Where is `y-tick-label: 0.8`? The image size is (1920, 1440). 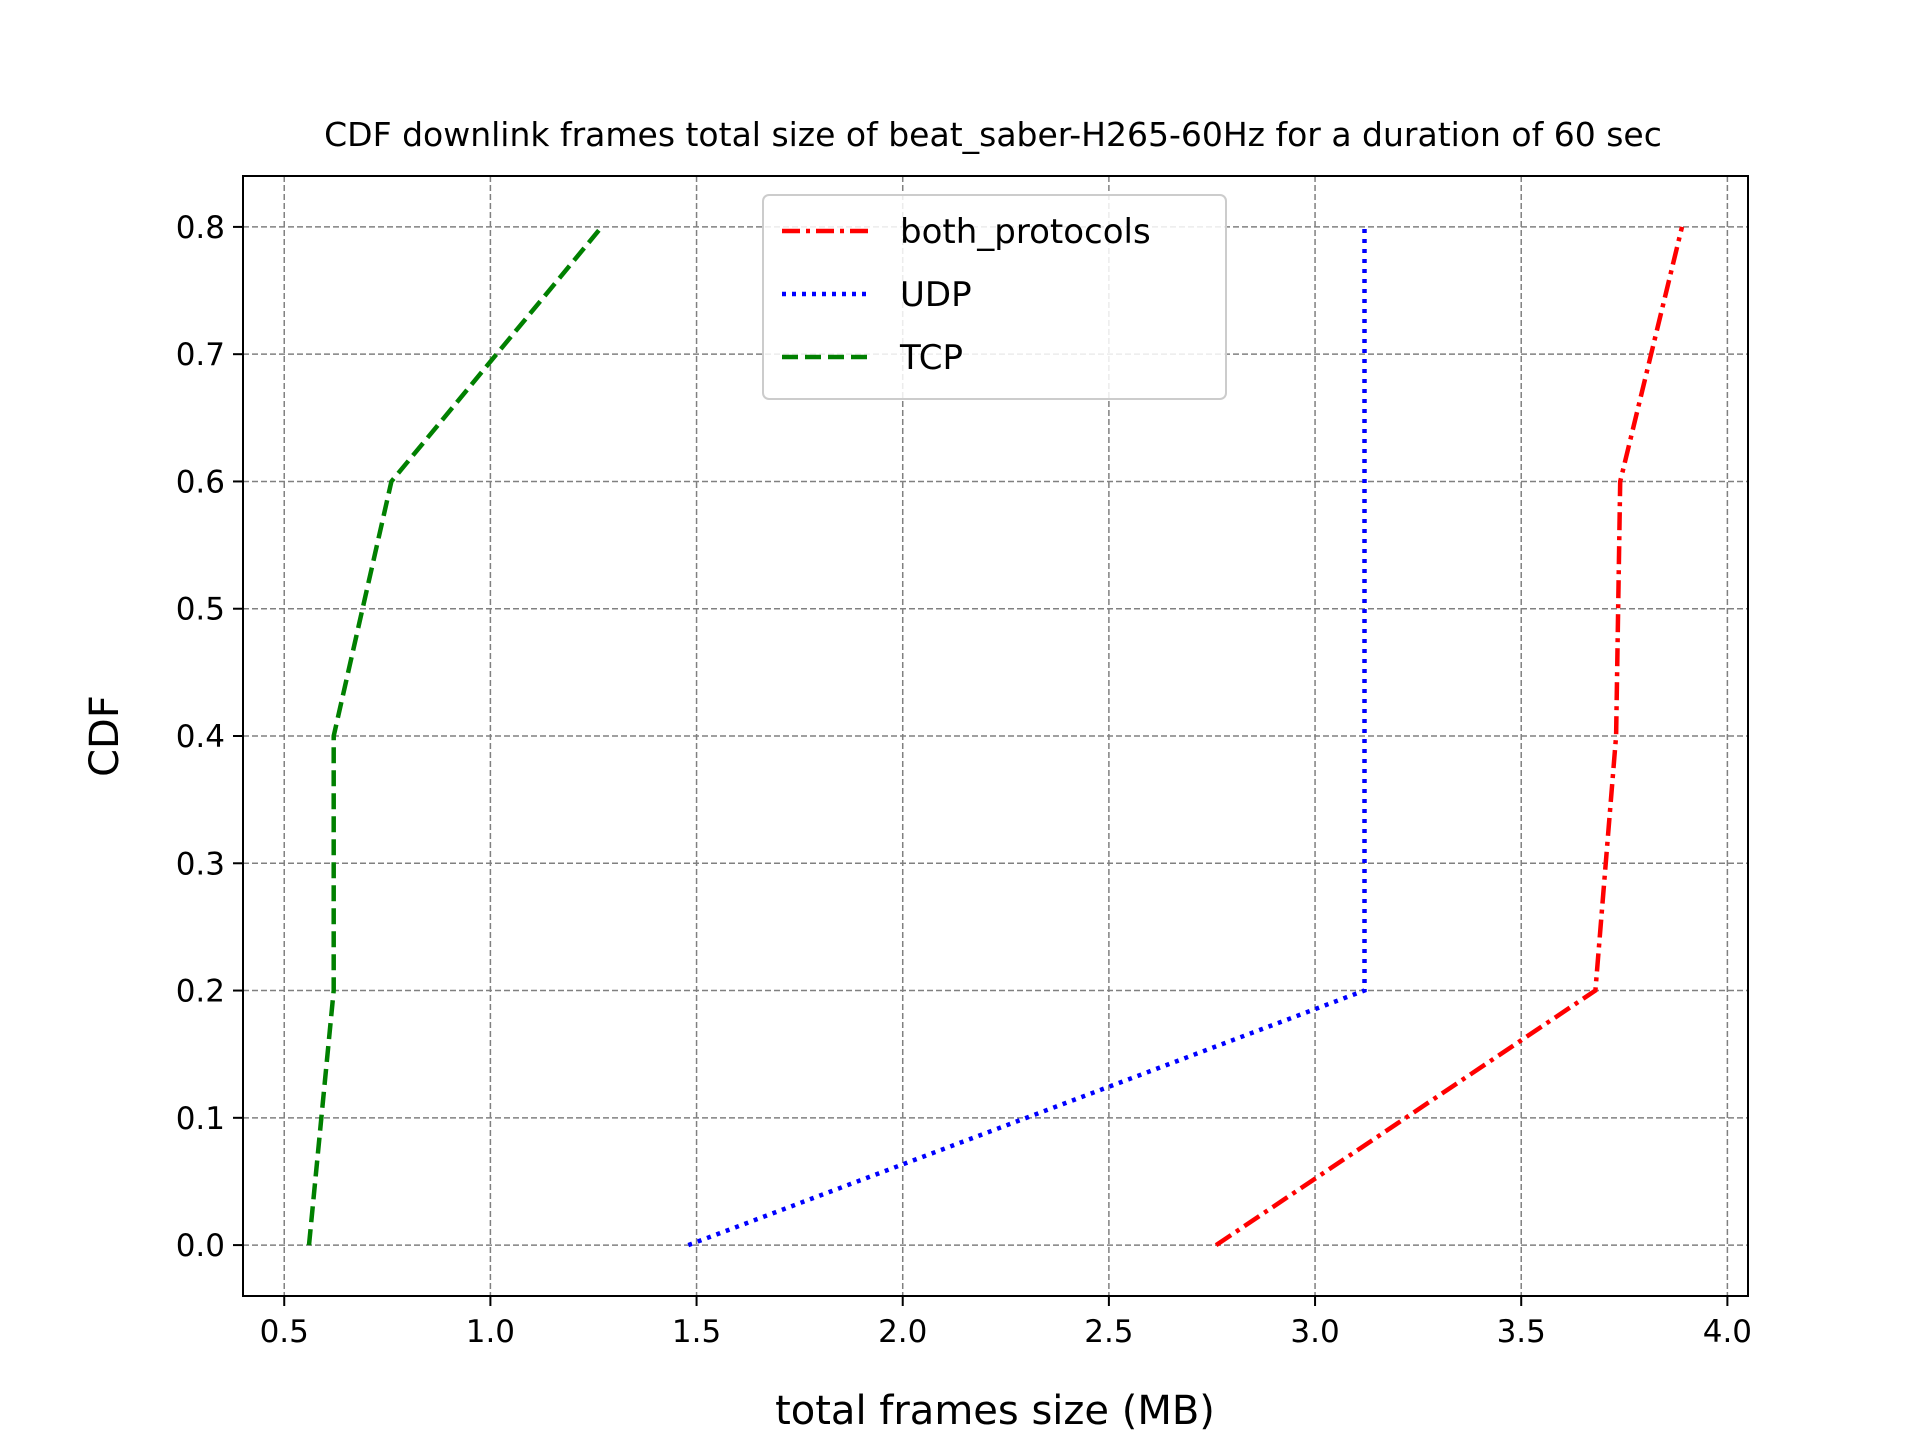 y-tick-label: 0.8 is located at coordinates (200, 228).